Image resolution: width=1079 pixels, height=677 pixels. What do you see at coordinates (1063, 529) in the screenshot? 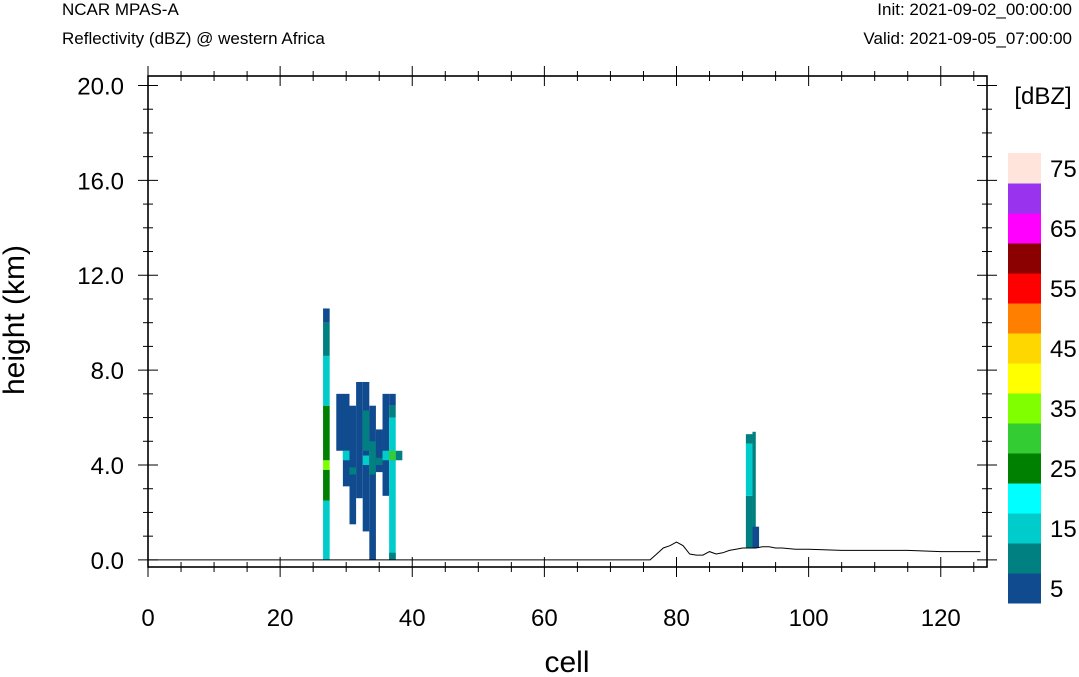
I see `colorbar-tick-label: 15` at bounding box center [1063, 529].